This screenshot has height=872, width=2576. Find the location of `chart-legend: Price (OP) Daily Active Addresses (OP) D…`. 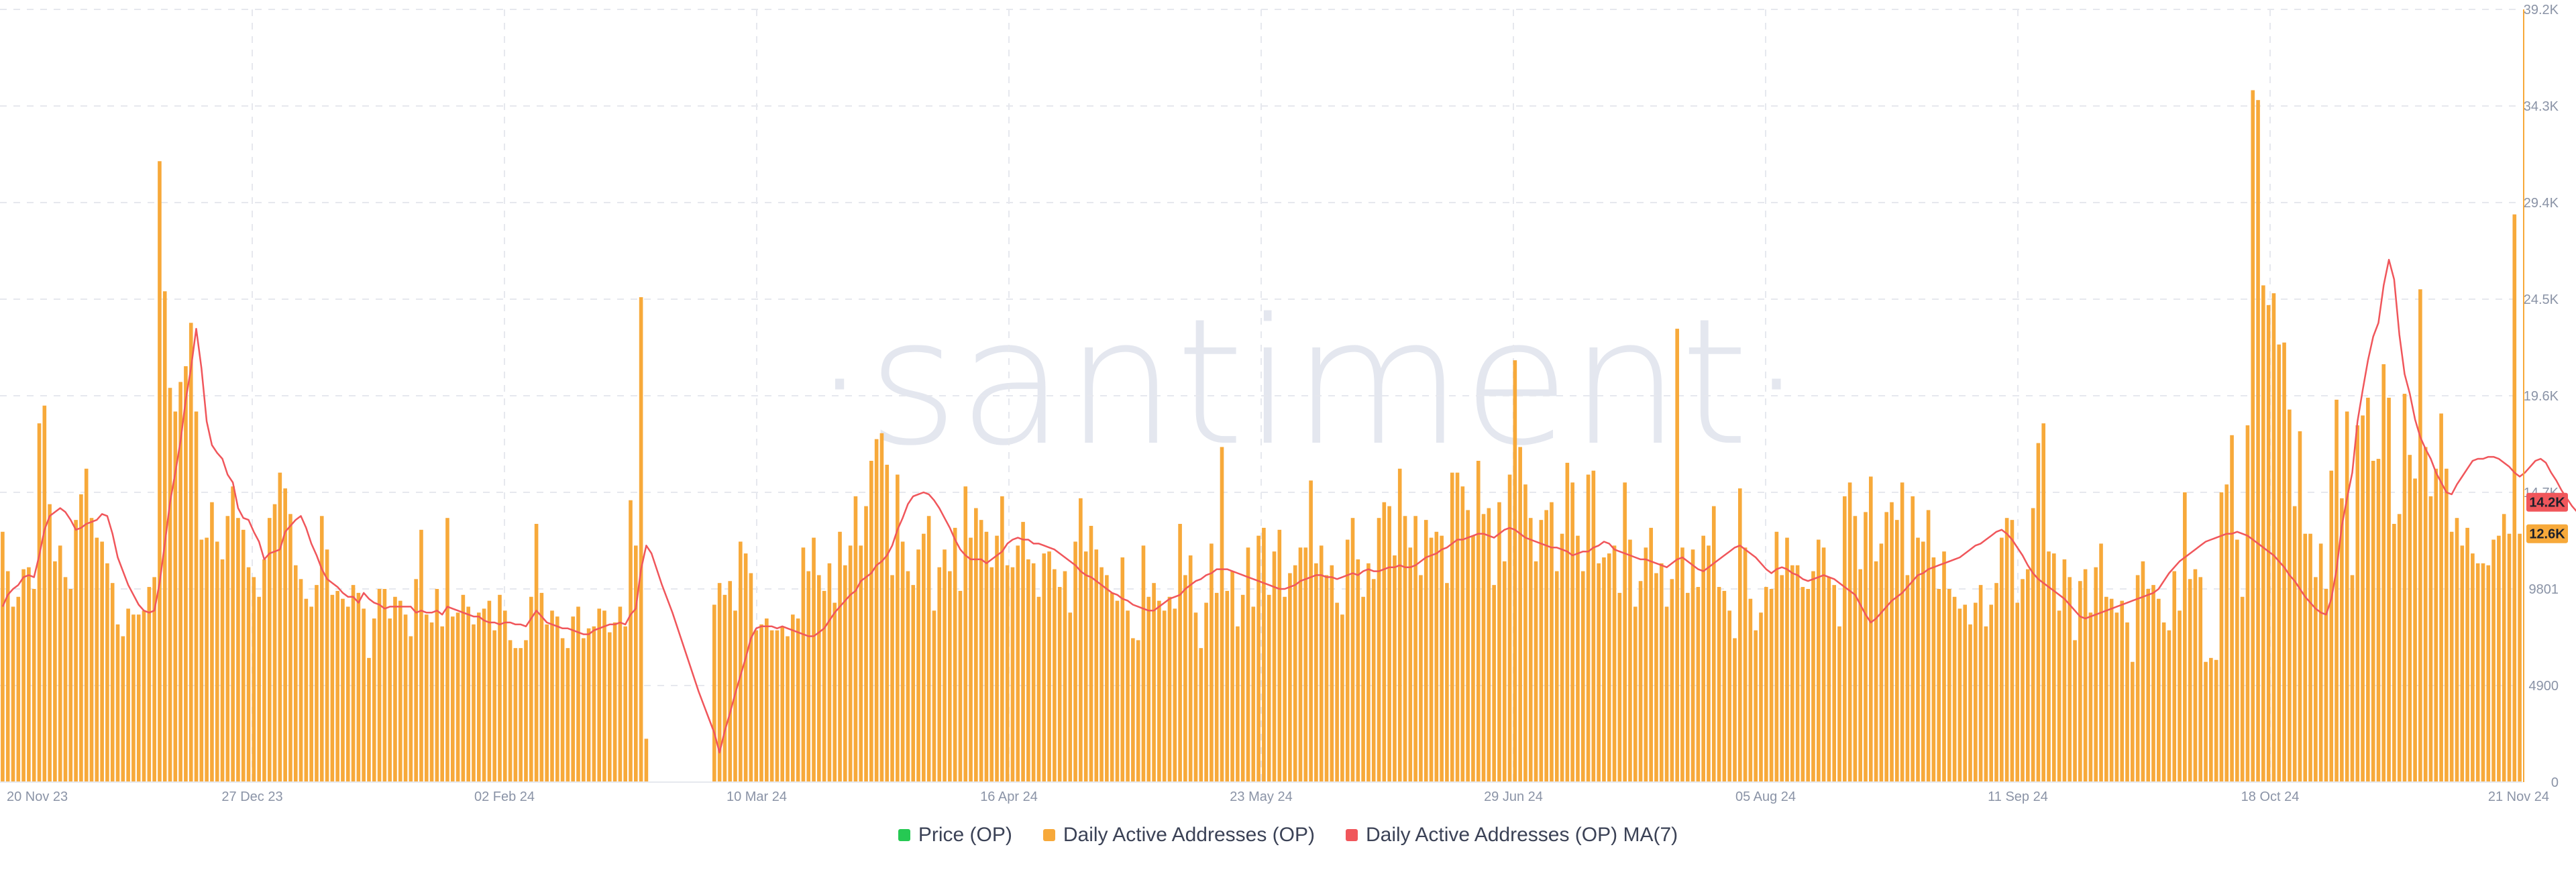

chart-legend: Price (OP) Daily Active Addresses (OP) D… is located at coordinates (1288, 836).